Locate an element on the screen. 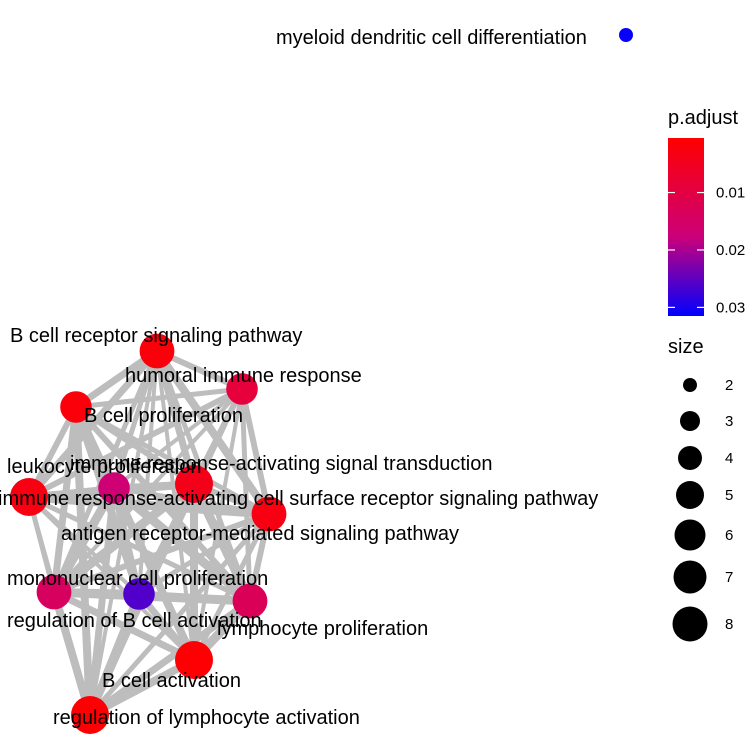 This screenshot has height=750, width=750. color-legend-ticks: 0.01 0.02 0.03 is located at coordinates (706, 250).